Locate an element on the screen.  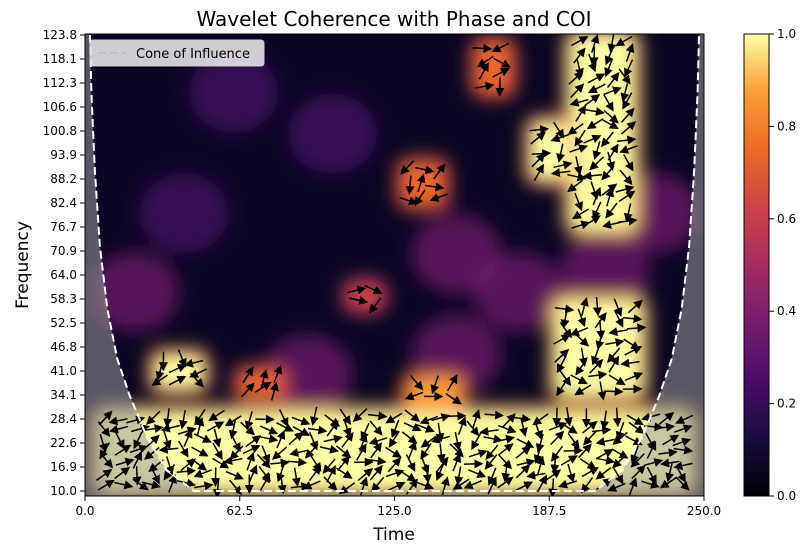
legend: Cone of Influence is located at coordinates (177, 53).